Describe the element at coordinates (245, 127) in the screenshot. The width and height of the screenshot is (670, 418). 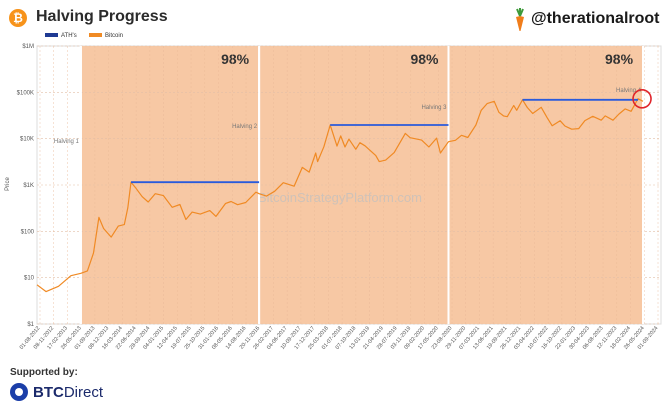
I see `halving-label-2: Halving 2` at that location.